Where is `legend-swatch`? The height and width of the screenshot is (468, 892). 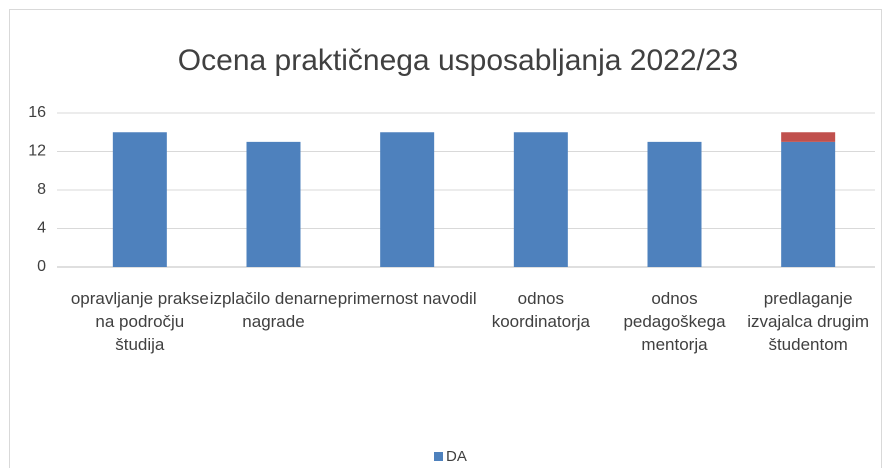 legend-swatch is located at coordinates (438, 456).